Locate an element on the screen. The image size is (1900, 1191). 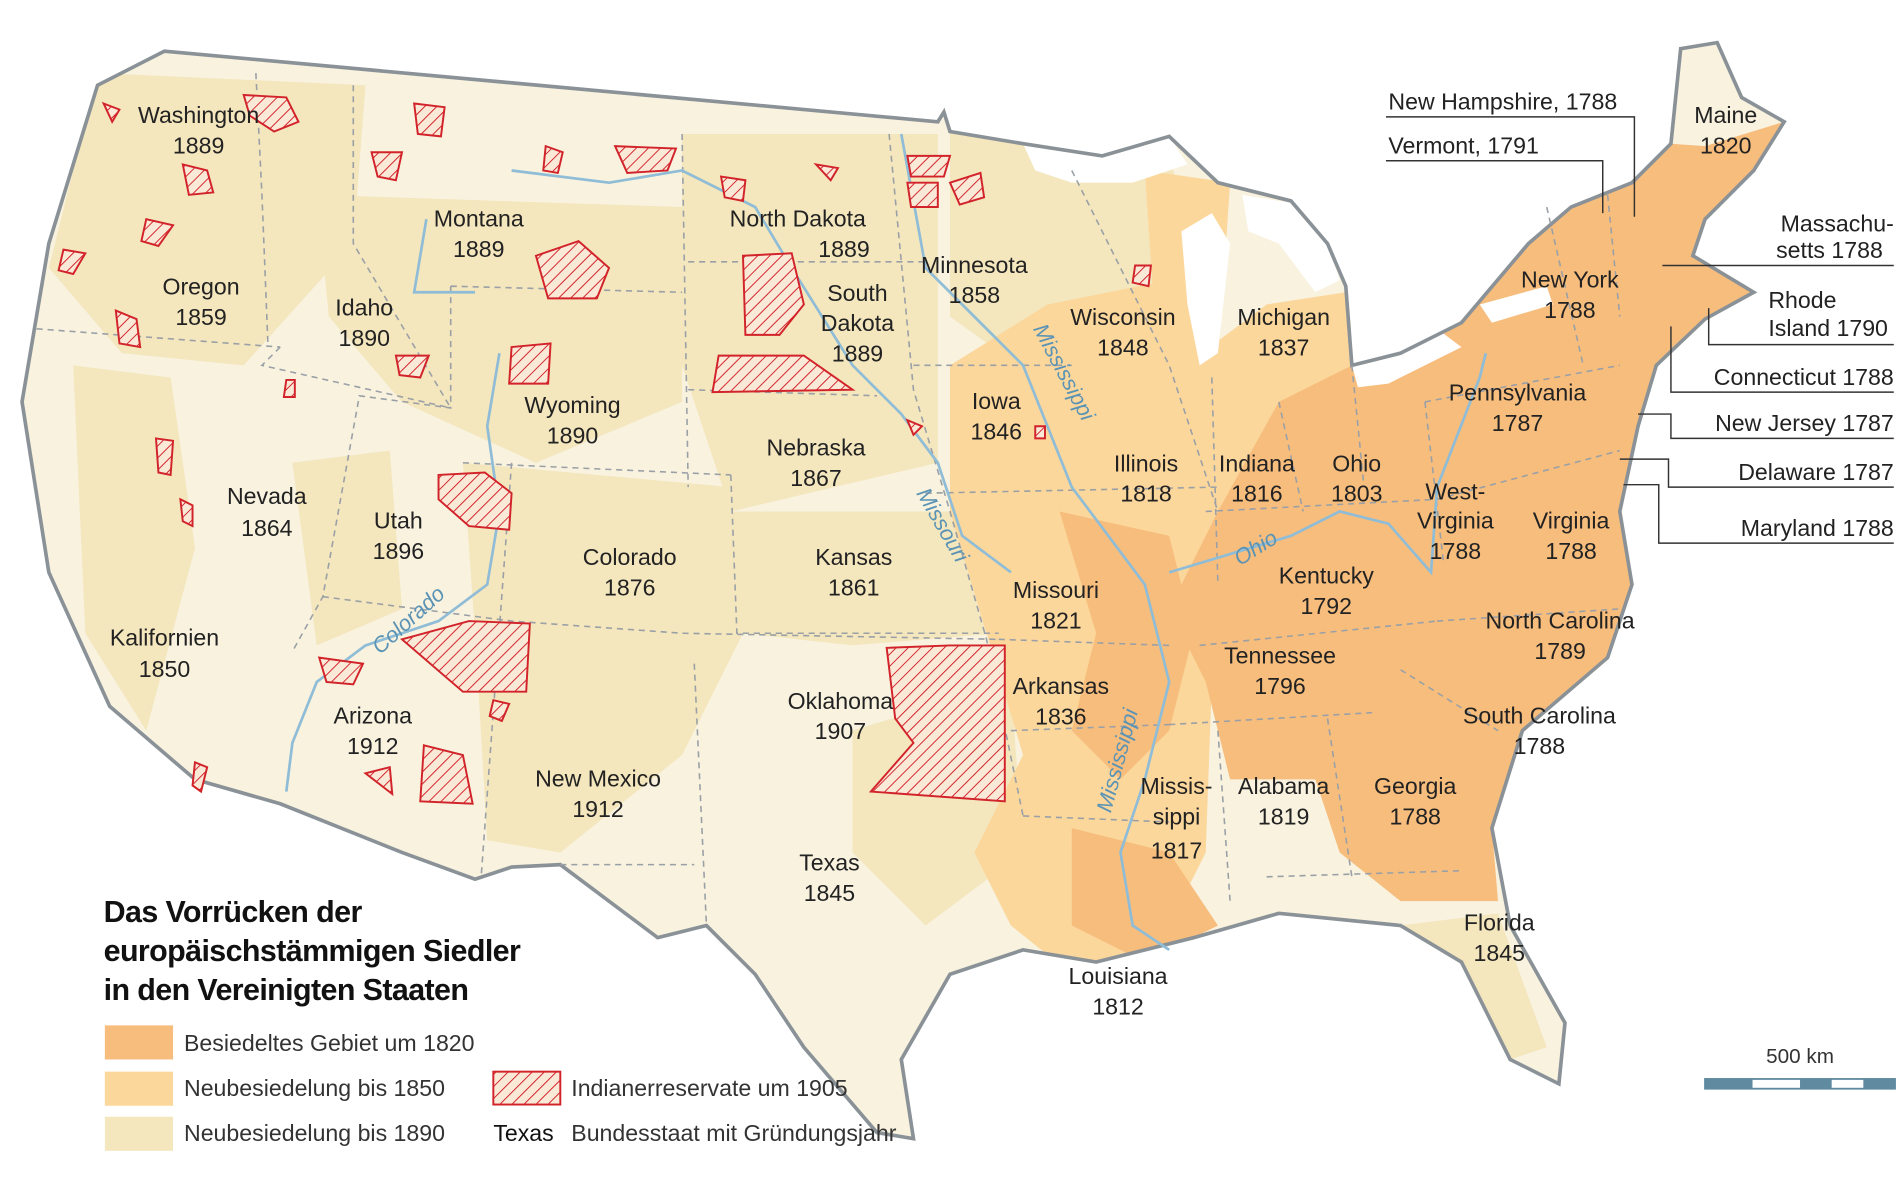
state-label-new-mexico: New Mexico 1912 is located at coordinates (598, 794).